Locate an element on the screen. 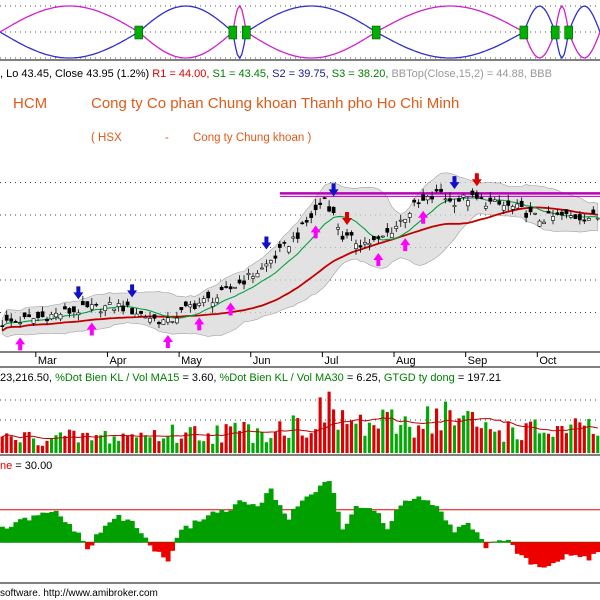 This screenshot has width=600, height=600. buy-arrow is located at coordinates (315, 232).